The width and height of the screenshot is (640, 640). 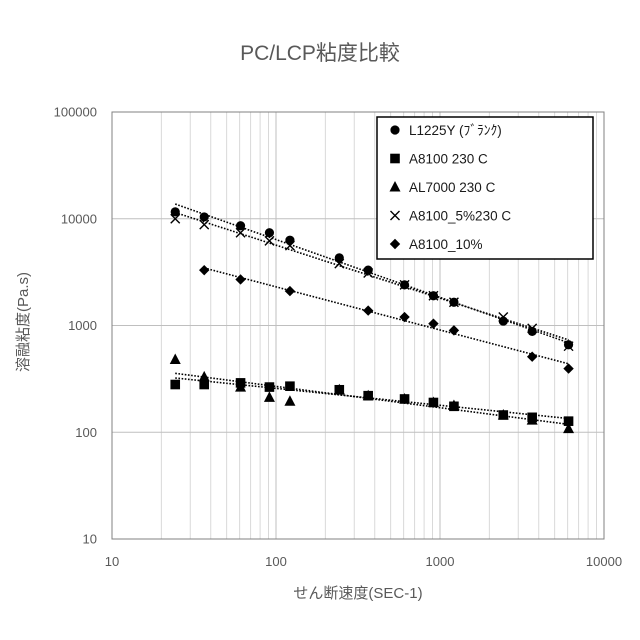 What do you see at coordinates (357, 593) in the screenshot?
I see `x-axis-title: せん断速度(SEC-1)` at bounding box center [357, 593].